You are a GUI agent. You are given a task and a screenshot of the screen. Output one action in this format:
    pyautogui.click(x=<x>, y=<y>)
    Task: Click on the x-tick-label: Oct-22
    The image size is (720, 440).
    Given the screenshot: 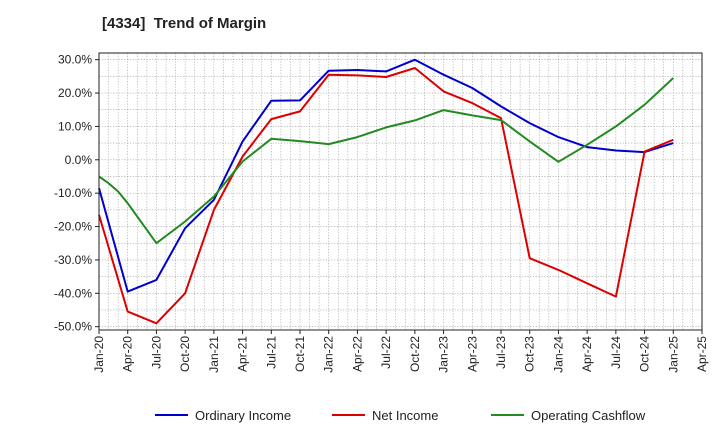 What is the action you would take?
    pyautogui.click(x=415, y=354)
    